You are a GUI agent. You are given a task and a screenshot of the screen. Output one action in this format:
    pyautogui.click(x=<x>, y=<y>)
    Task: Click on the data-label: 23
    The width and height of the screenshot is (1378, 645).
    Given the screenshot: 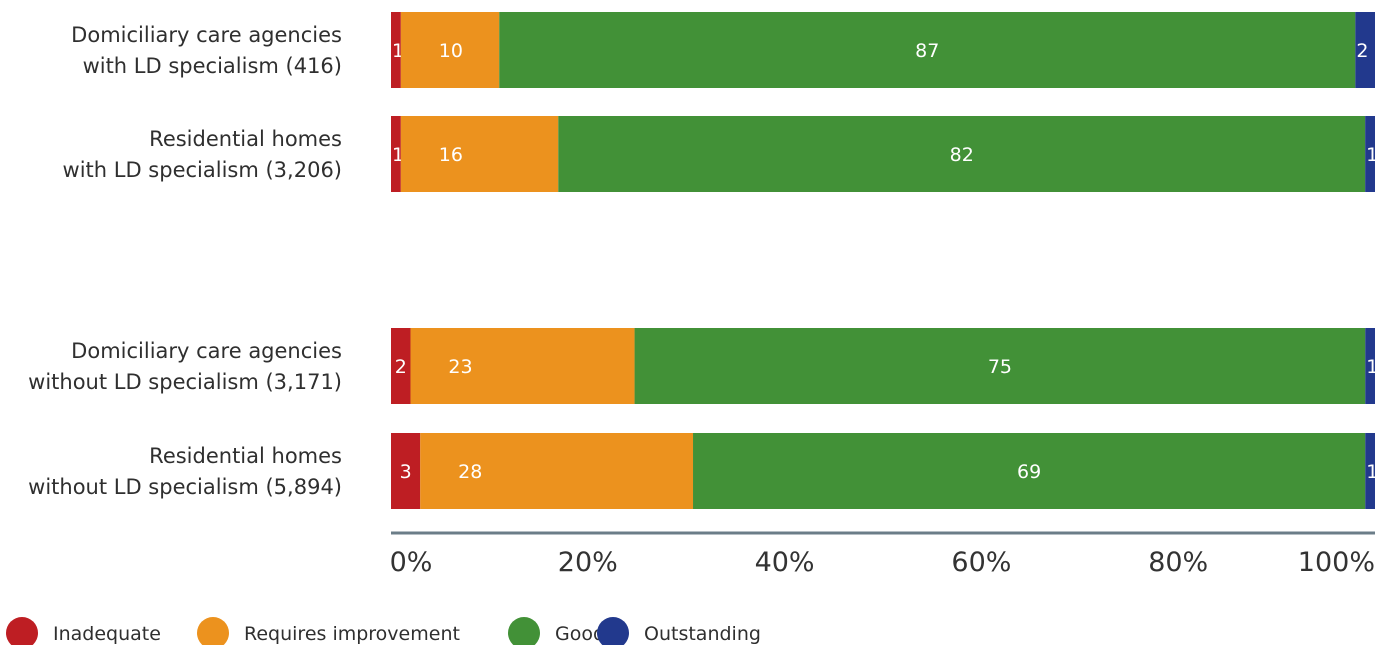 What is the action you would take?
    pyautogui.click(x=460, y=367)
    